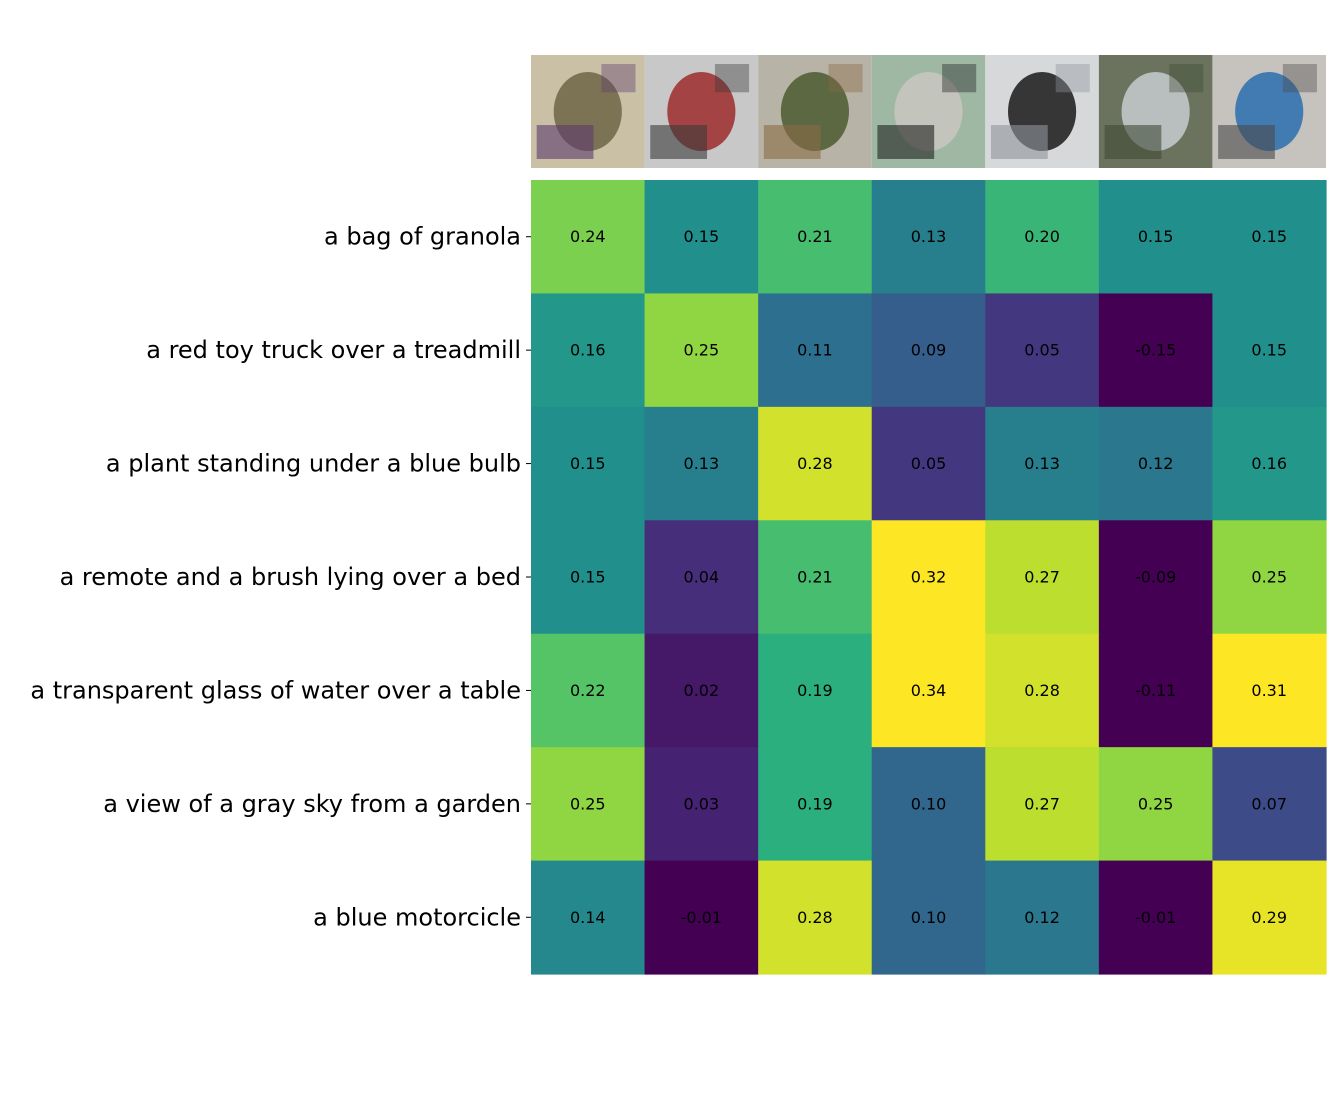  I want to click on cell-value-label: 0.02, so click(702, 690).